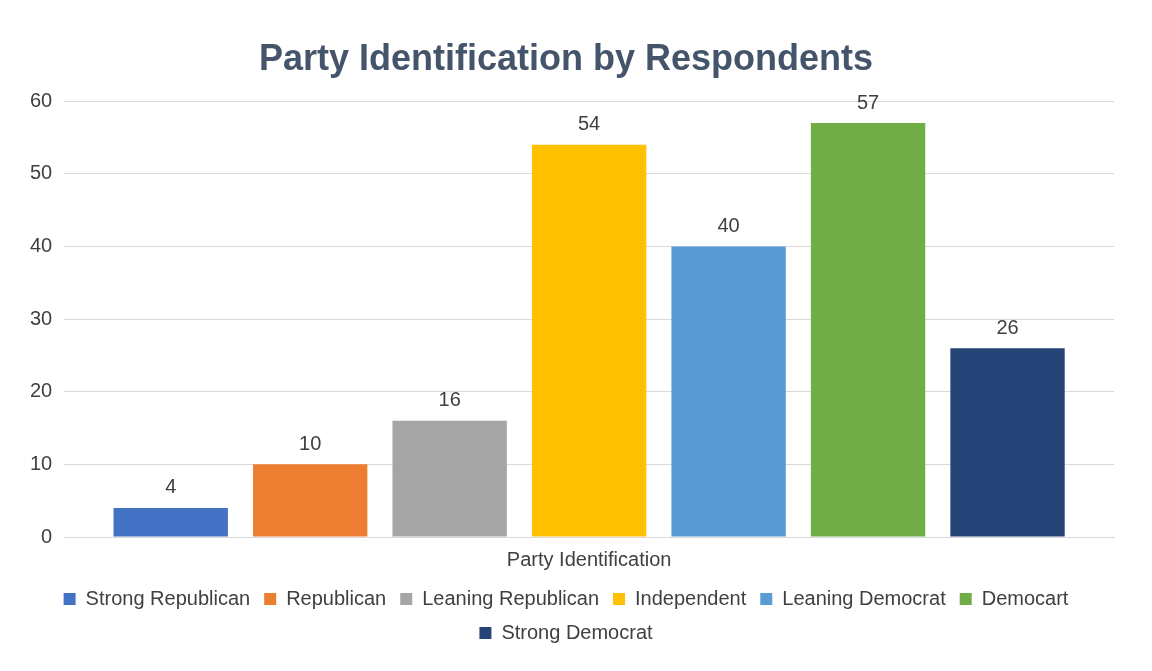 The width and height of the screenshot is (1152, 671). I want to click on data-label: 16, so click(449, 399).